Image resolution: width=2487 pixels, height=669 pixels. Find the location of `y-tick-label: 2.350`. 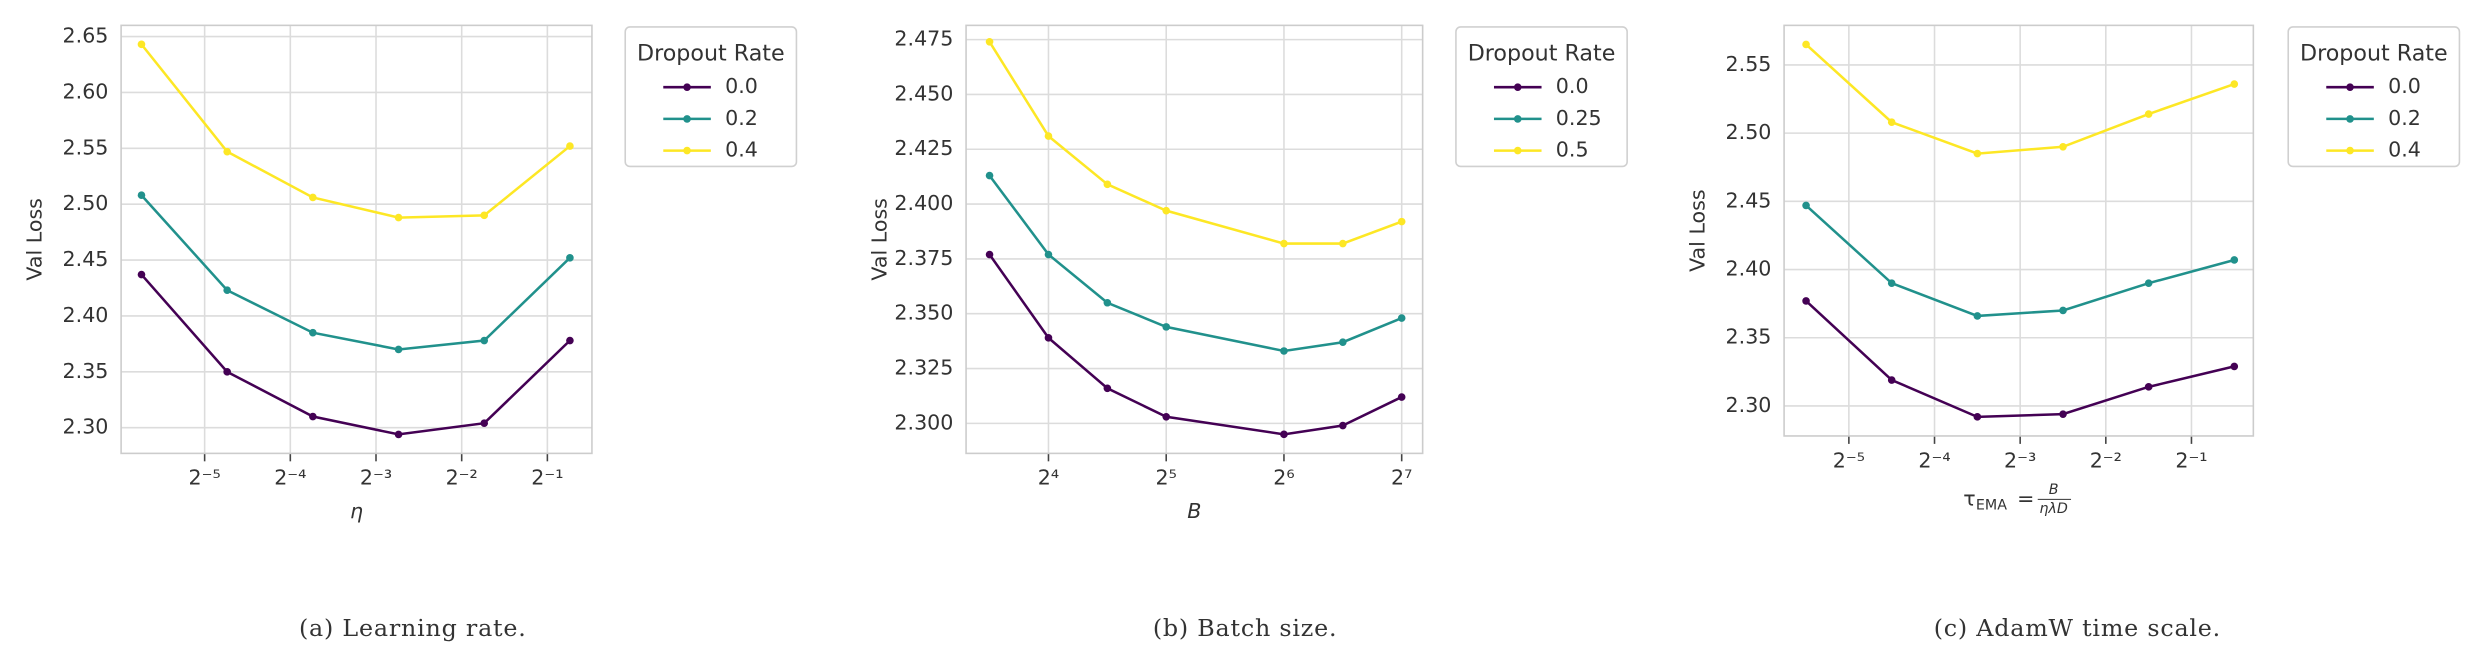

y-tick-label: 2.350 is located at coordinates (923, 313).